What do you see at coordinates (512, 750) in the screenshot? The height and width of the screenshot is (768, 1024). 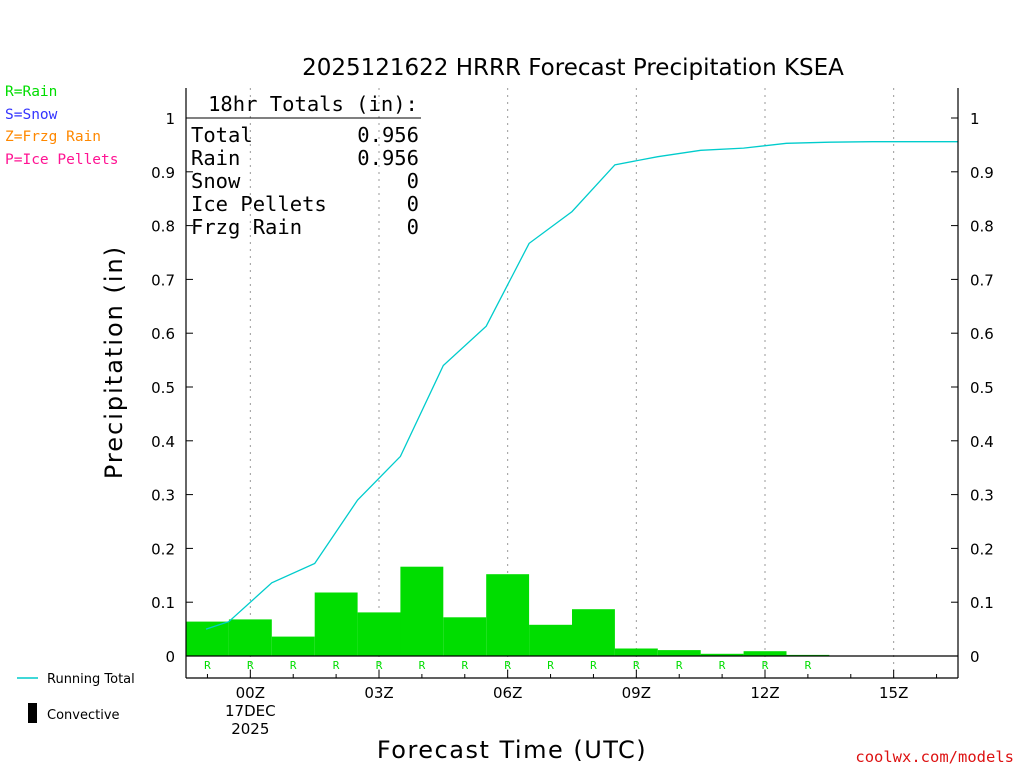 I see `x-axis-title: Forecast Time (UTC)` at bounding box center [512, 750].